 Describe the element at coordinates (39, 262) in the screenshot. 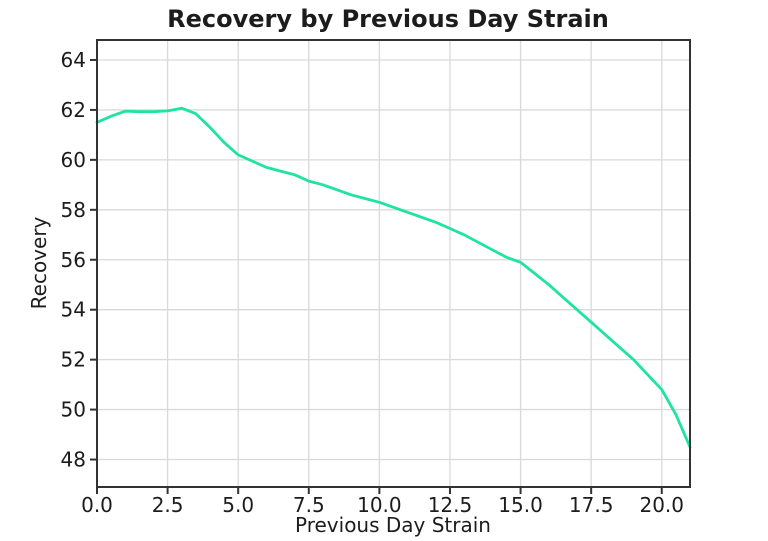

I see `y-axis-label: Recovery` at that location.